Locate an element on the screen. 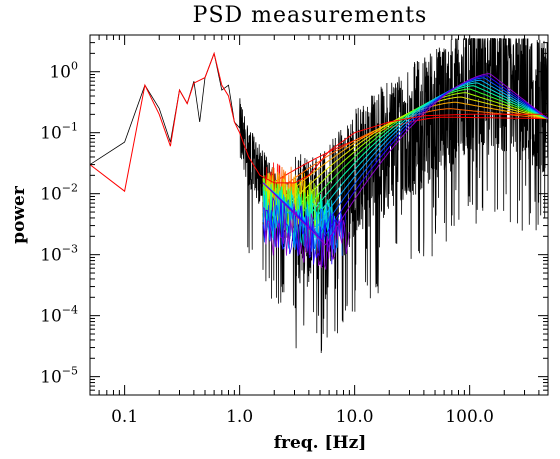 Image resolution: width=560 pixels, height=459 pixels. y-tick-label: 10⁻² is located at coordinates (59, 193).